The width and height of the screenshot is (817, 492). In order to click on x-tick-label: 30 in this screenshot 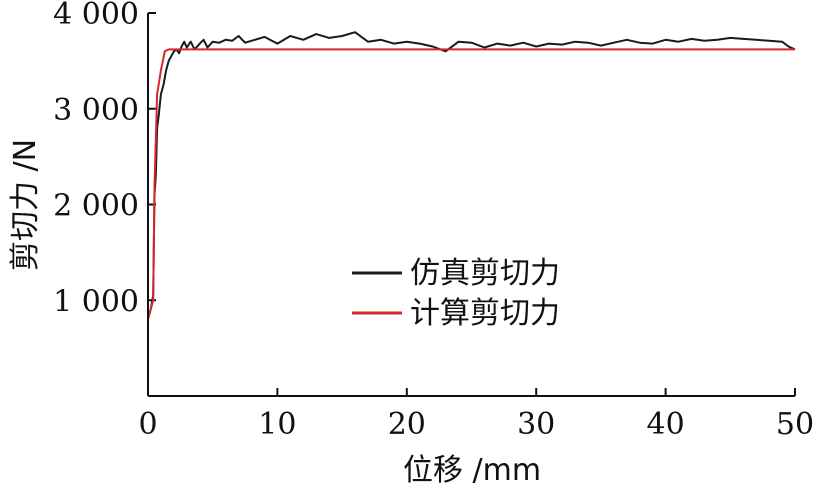, I will do `click(536, 424)`.